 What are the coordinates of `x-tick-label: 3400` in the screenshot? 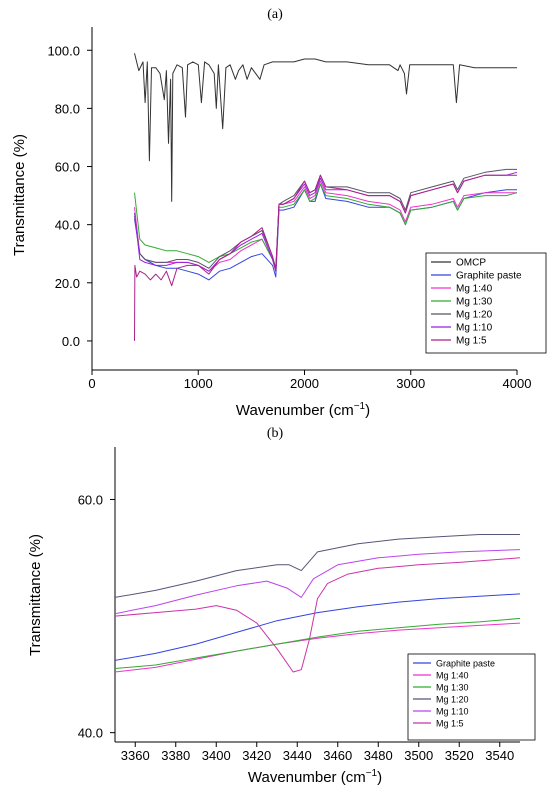 It's located at (216, 755).